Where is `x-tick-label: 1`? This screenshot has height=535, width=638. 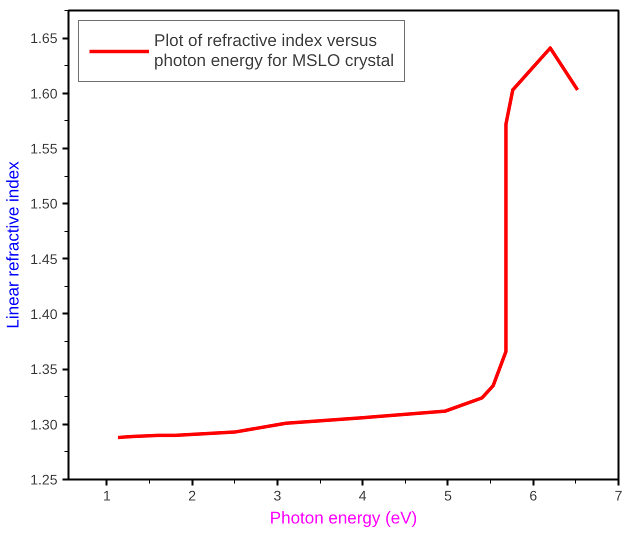
x-tick-label: 1 is located at coordinates (106, 496).